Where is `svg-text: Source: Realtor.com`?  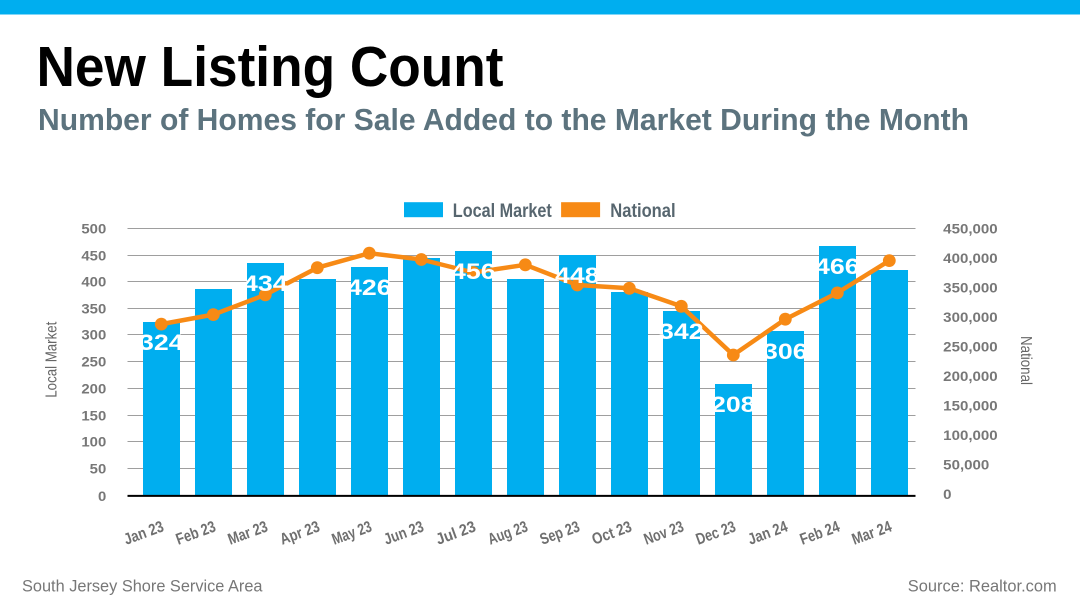 svg-text: Source: Realtor.com is located at coordinates (982, 587).